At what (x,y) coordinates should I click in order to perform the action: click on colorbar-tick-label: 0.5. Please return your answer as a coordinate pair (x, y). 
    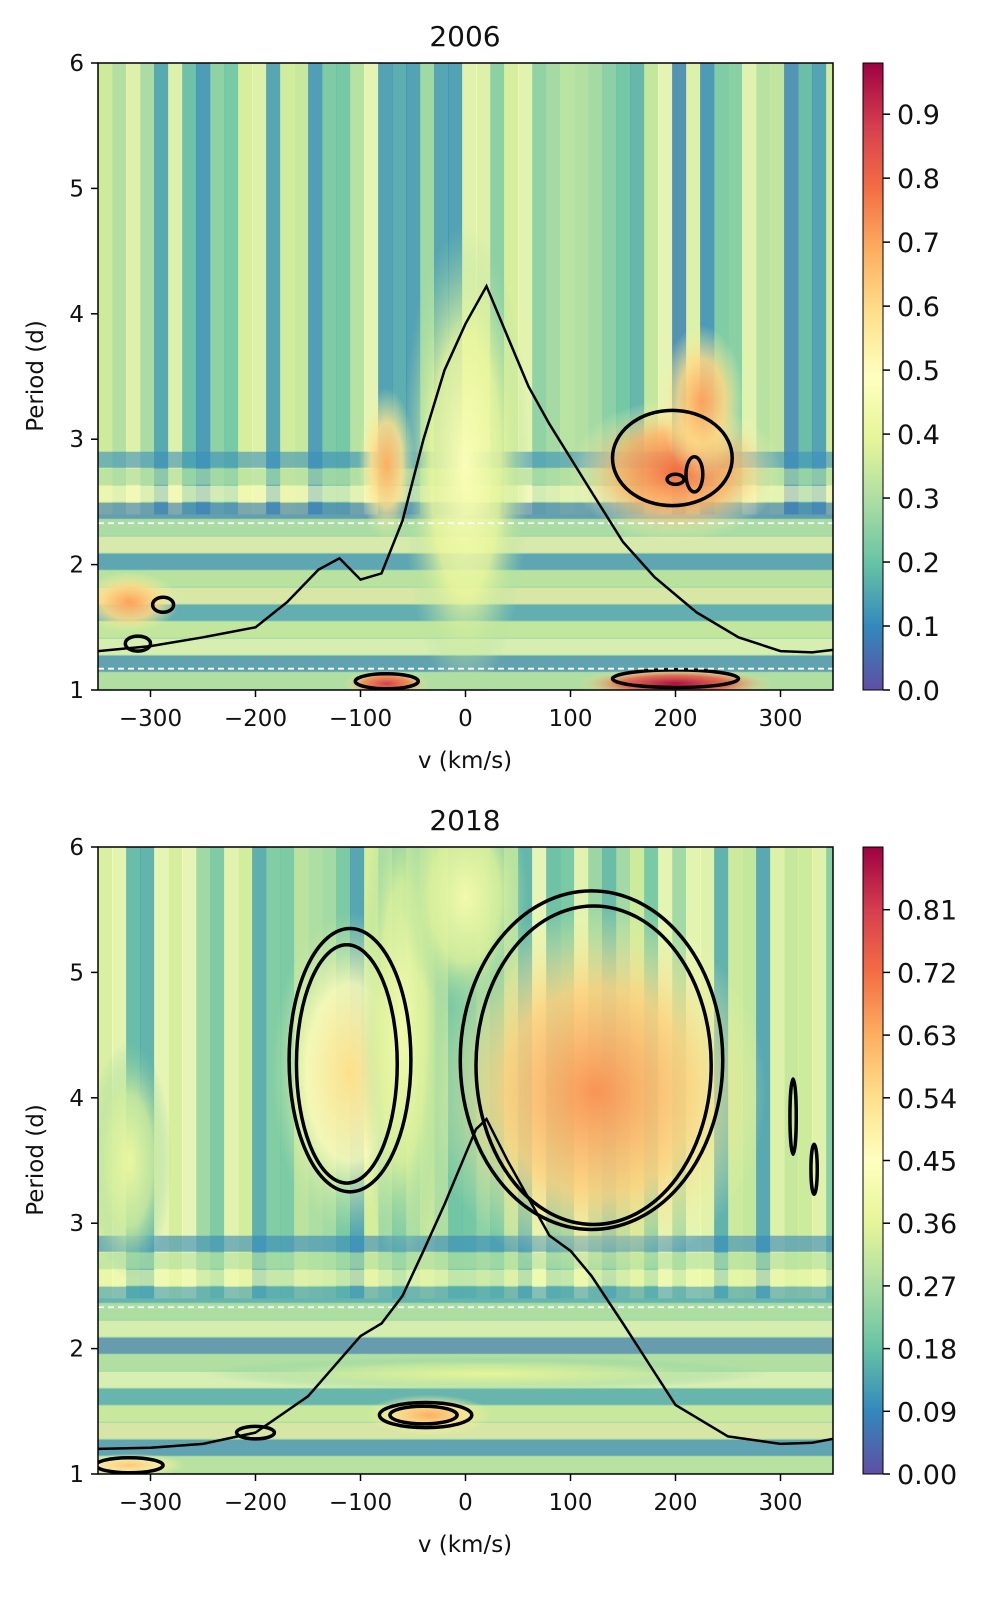
    Looking at the image, I should click on (918, 371).